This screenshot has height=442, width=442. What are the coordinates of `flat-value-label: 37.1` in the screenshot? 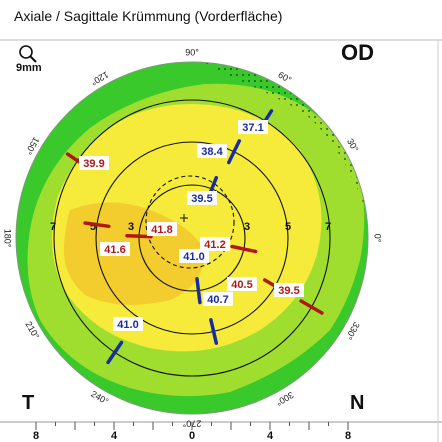 It's located at (252, 128).